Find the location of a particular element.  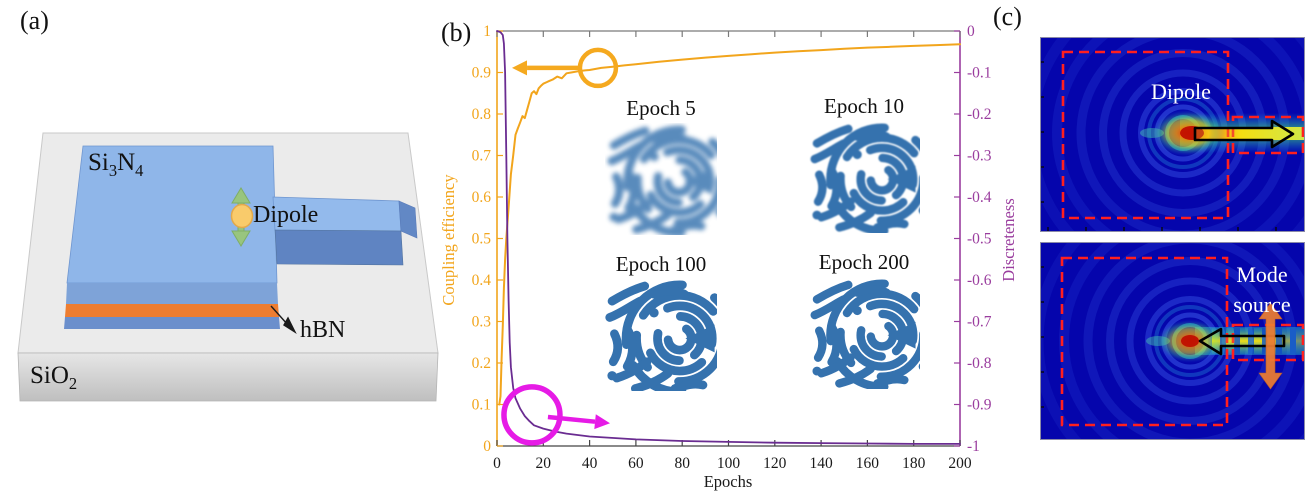

svg-text: 40 is located at coordinates (590, 463).